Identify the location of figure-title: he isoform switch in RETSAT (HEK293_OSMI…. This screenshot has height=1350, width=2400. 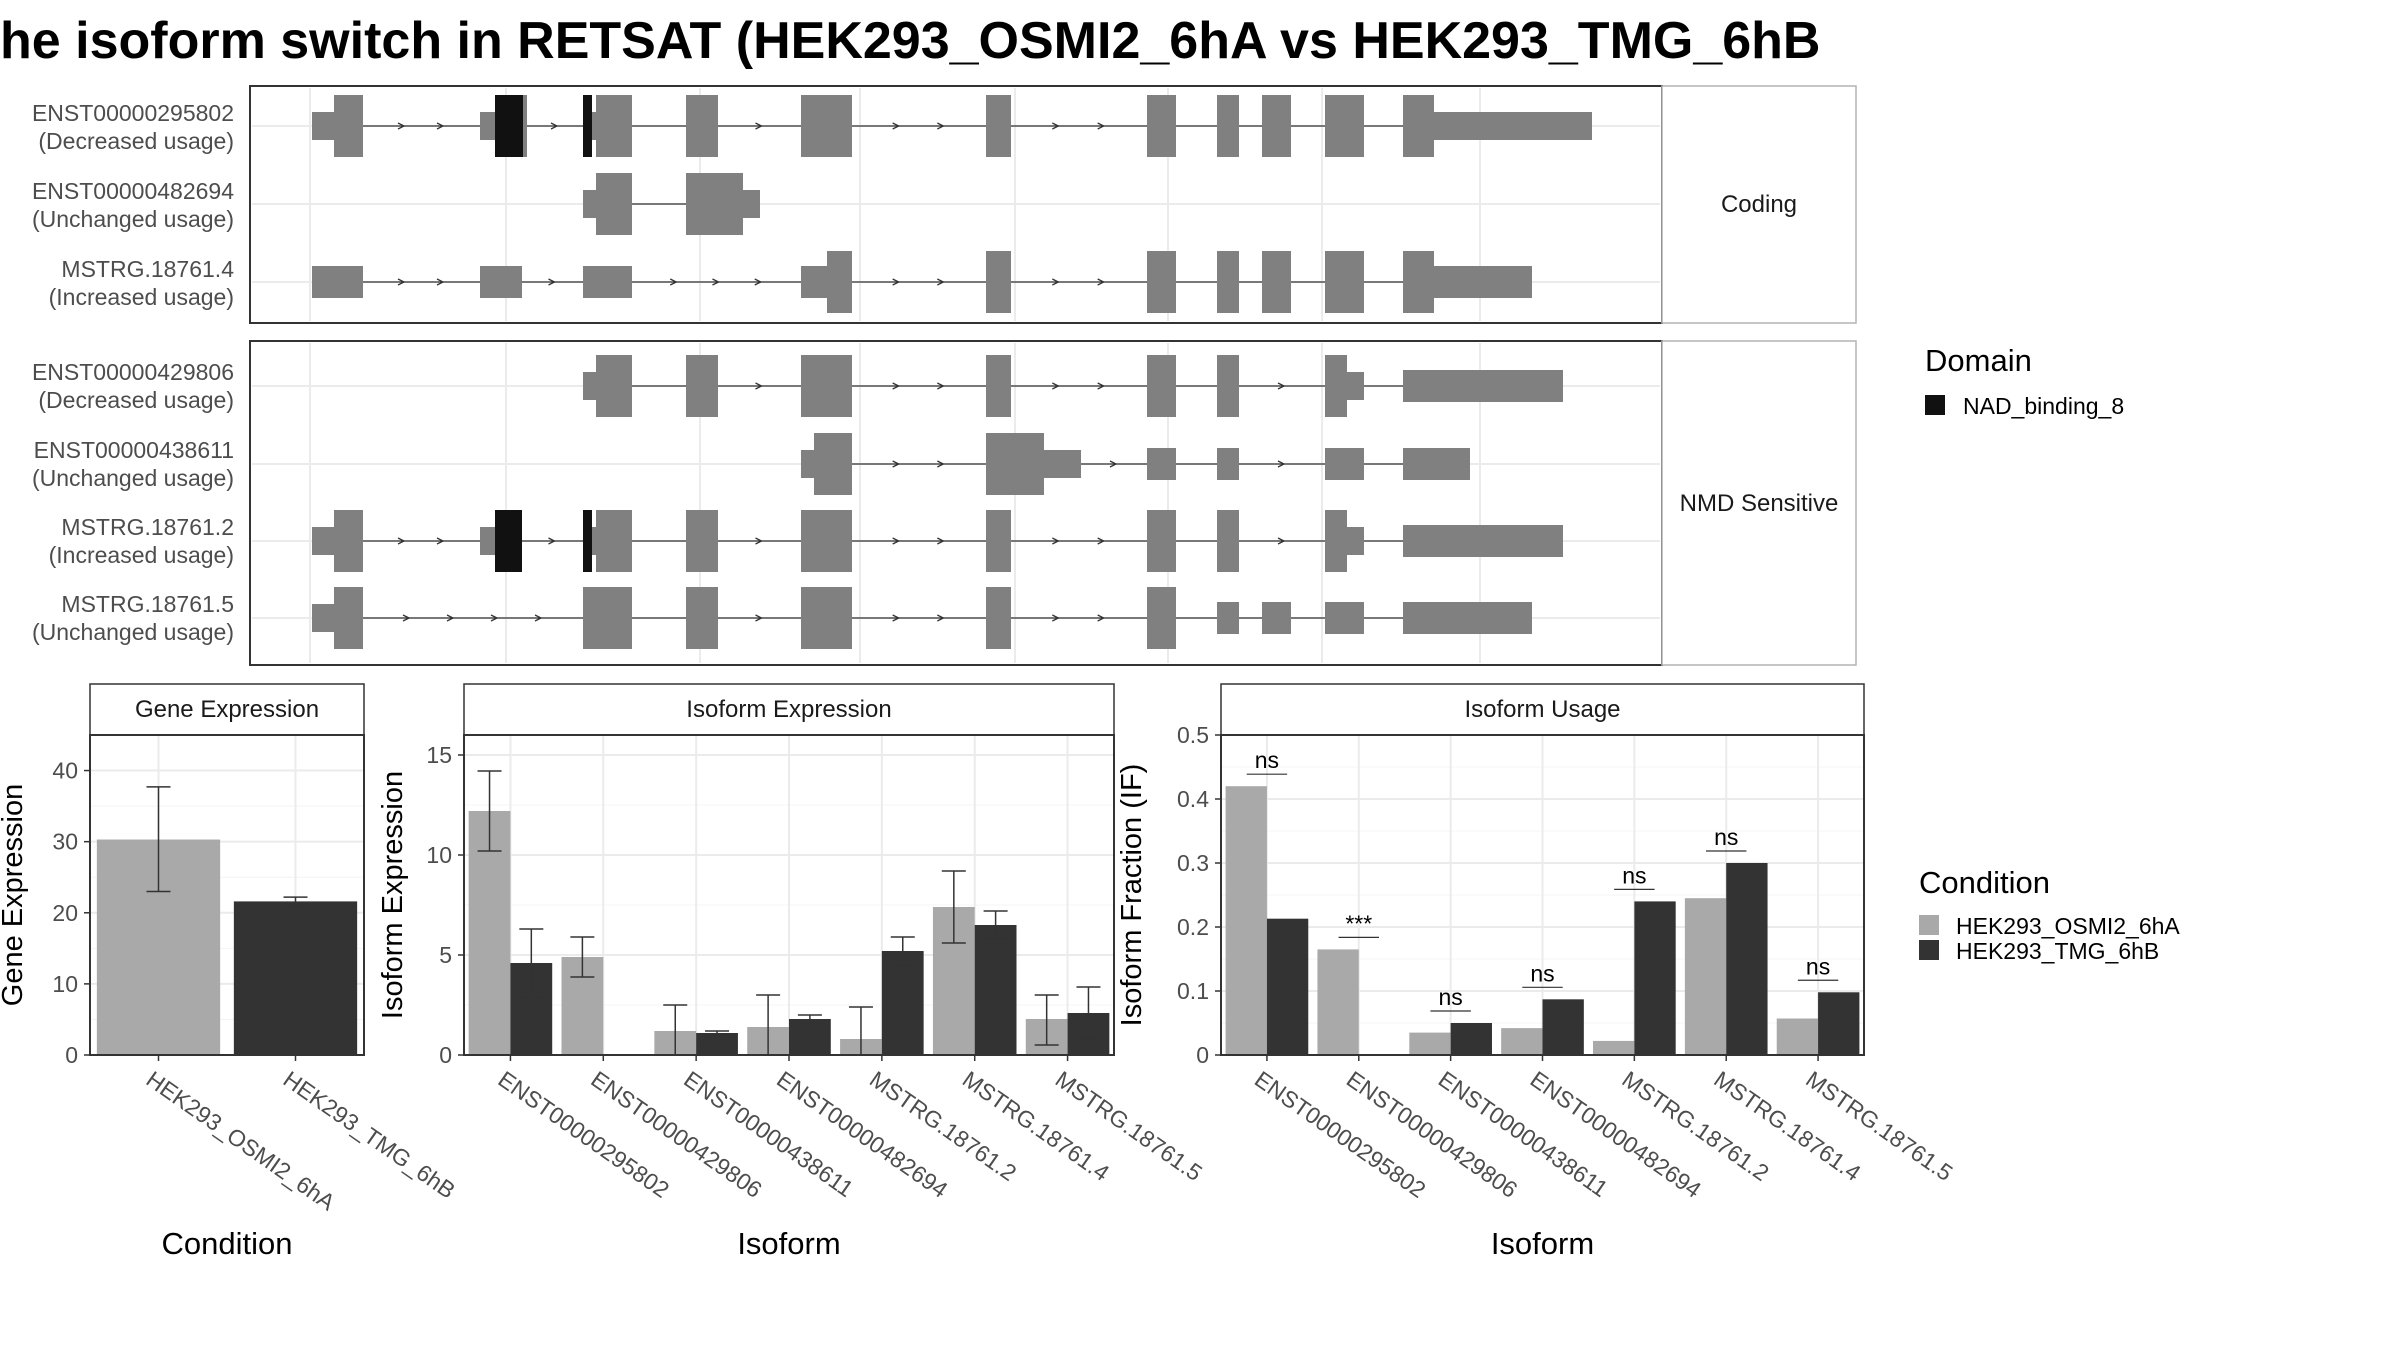
(910, 41).